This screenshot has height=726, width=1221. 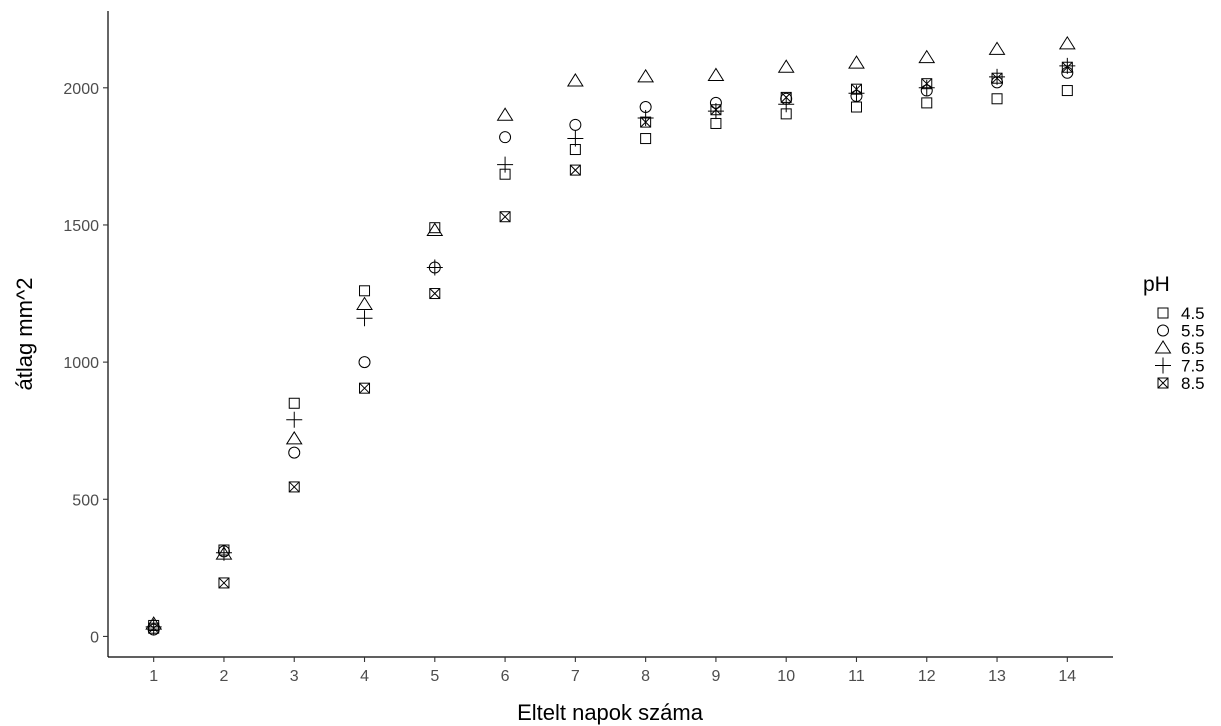 What do you see at coordinates (224, 676) in the screenshot?
I see `x-tick-label: 2` at bounding box center [224, 676].